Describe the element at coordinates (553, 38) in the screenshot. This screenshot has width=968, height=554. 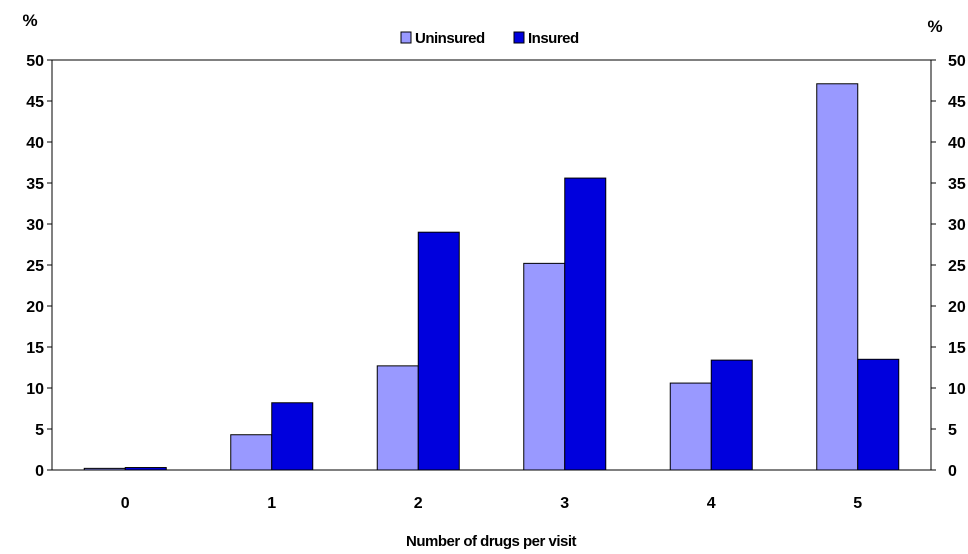
I see `legend-label-insured: Insured` at that location.